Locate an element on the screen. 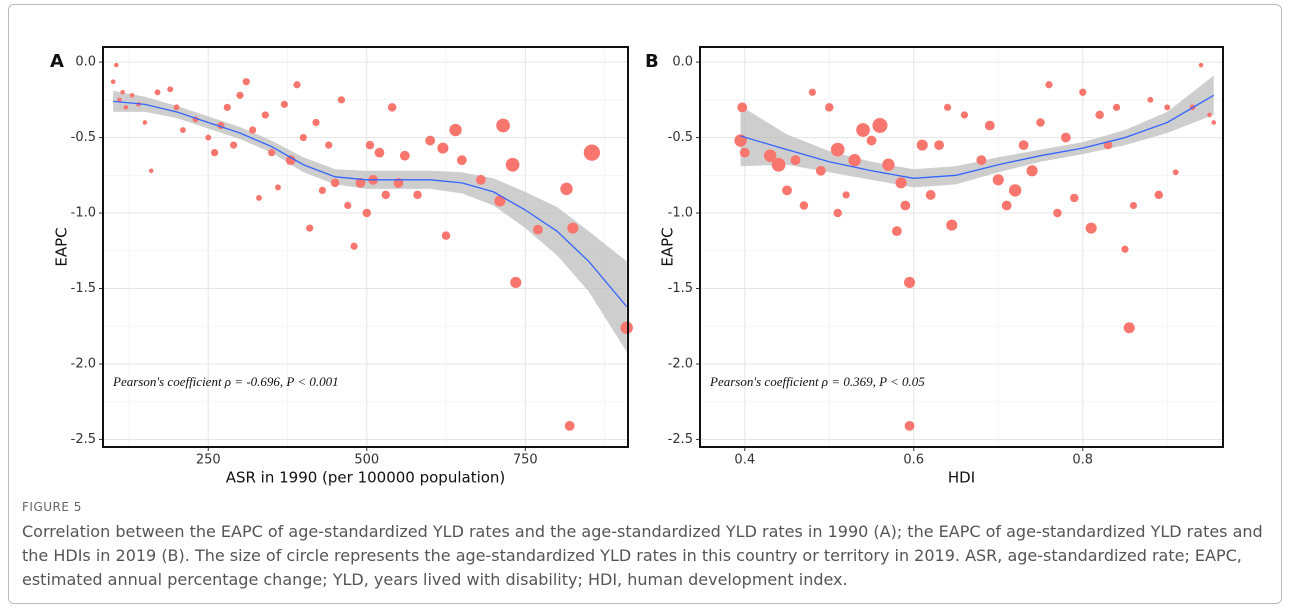  panel-label: B is located at coordinates (652, 61).